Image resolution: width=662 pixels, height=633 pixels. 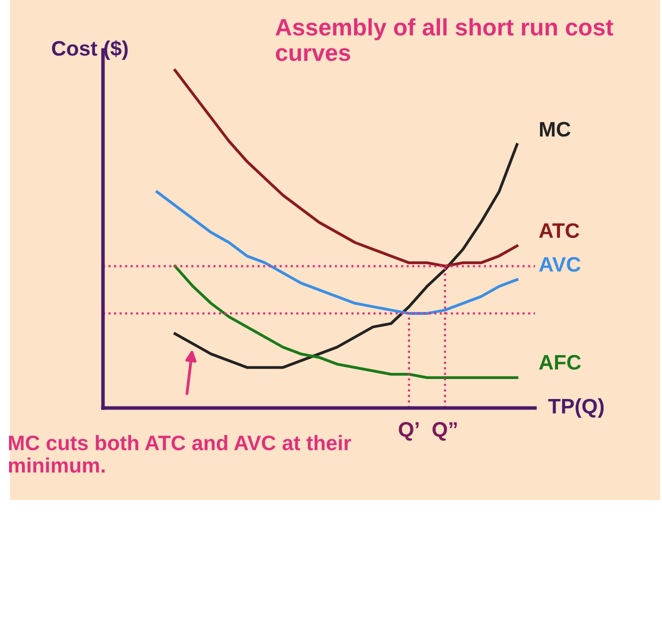 I want to click on x-axis-title: TP(Q), so click(x=576, y=408).